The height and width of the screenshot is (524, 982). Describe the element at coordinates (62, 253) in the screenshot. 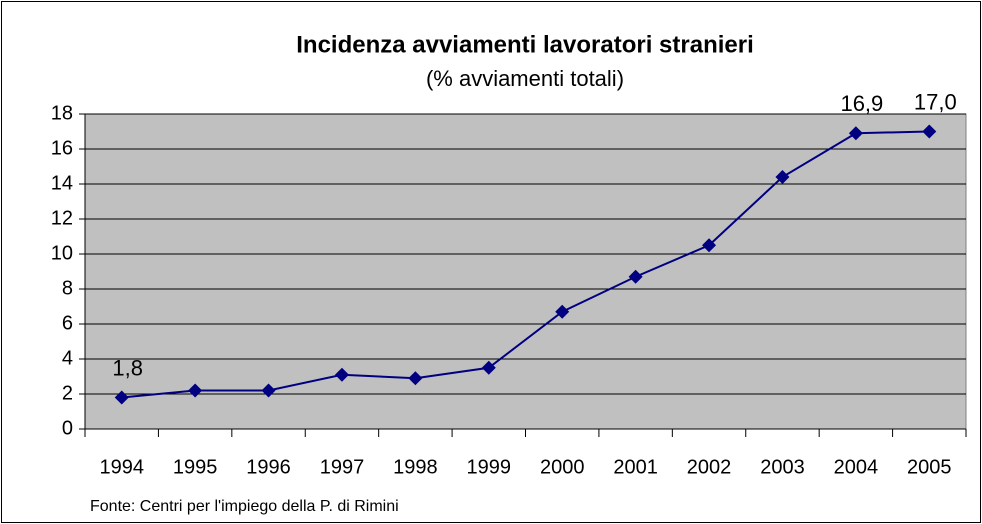

I see `y-tick-label: 10` at that location.